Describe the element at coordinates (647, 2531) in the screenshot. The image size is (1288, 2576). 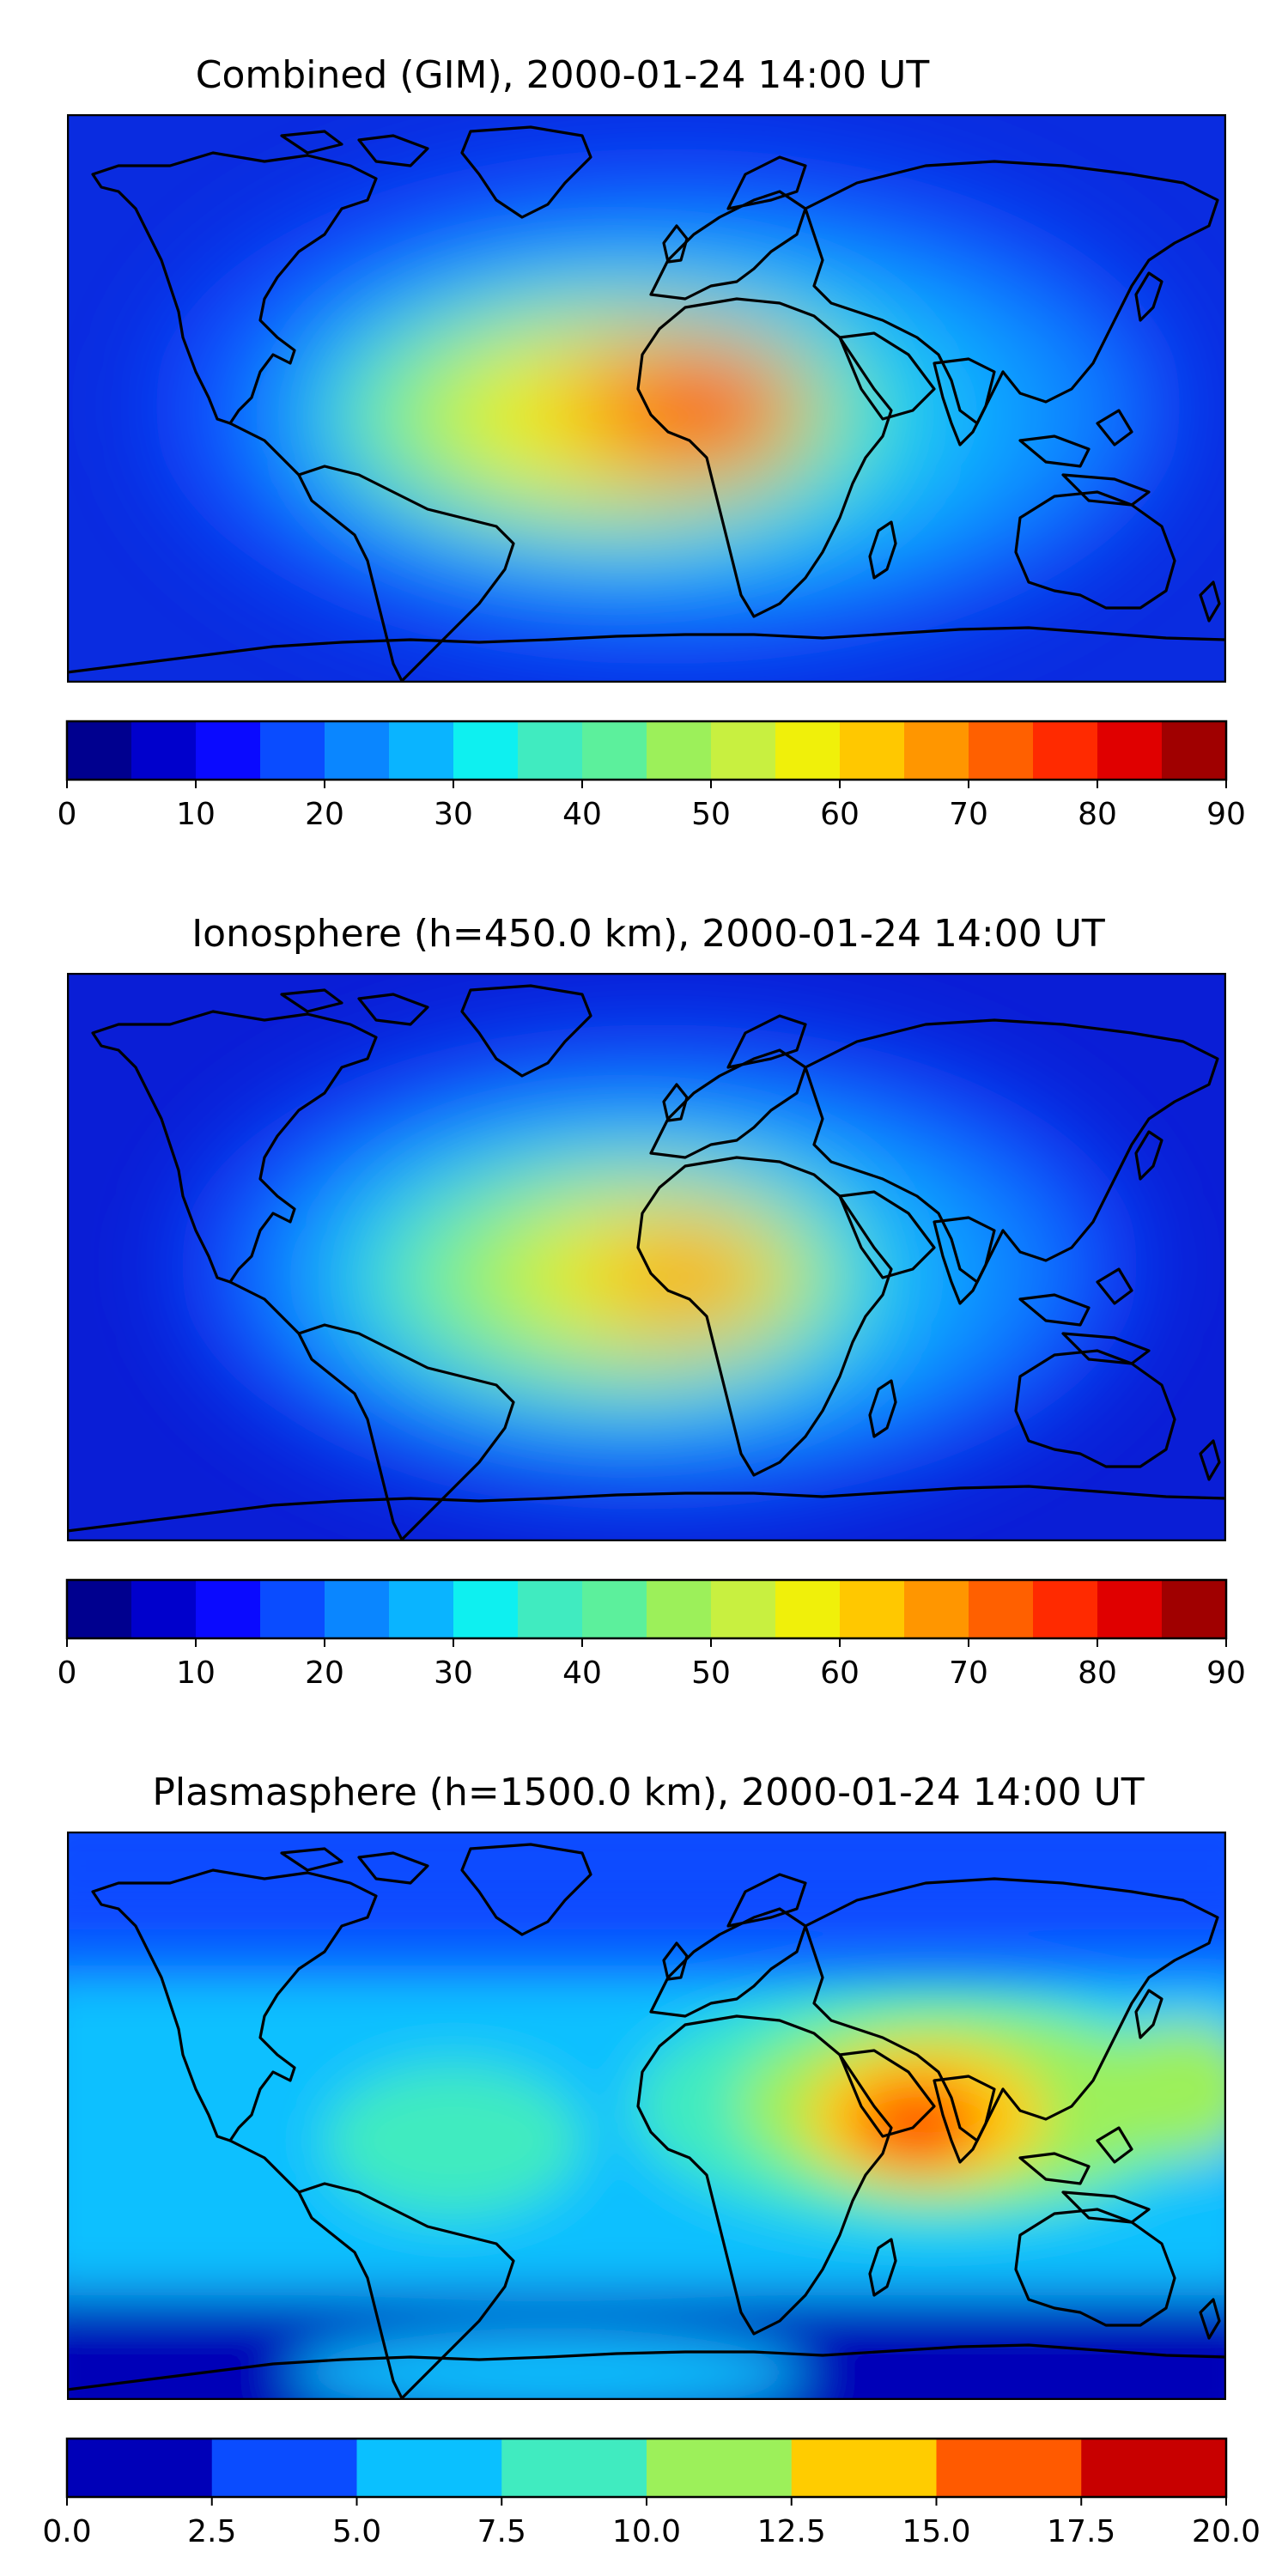
I see `plasmasphere-colorbar-tick-label: 10.0` at that location.